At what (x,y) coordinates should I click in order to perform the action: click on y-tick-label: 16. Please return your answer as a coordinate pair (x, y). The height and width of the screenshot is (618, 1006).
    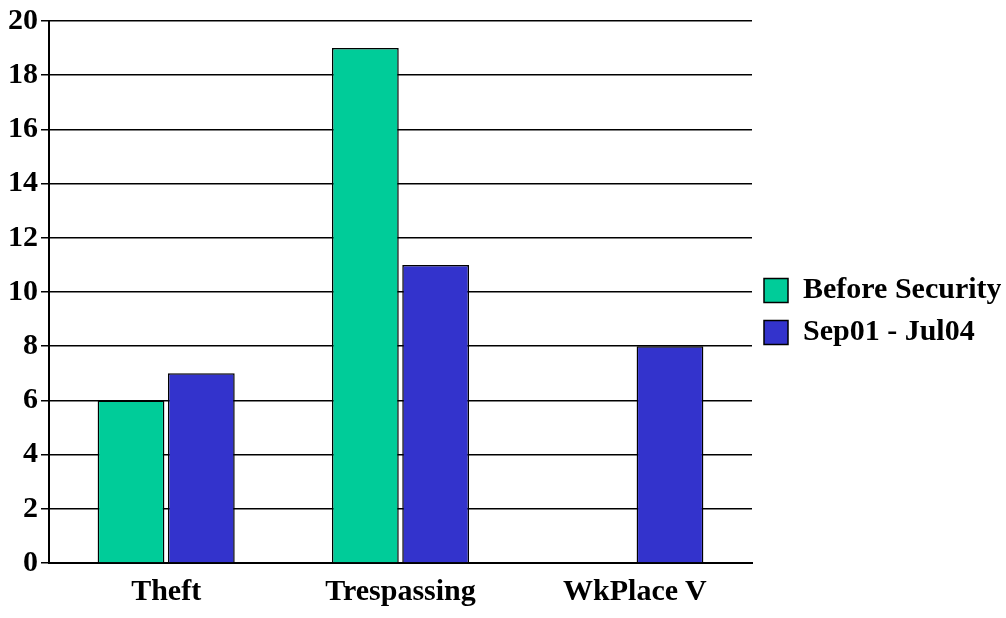
    Looking at the image, I should click on (23, 127).